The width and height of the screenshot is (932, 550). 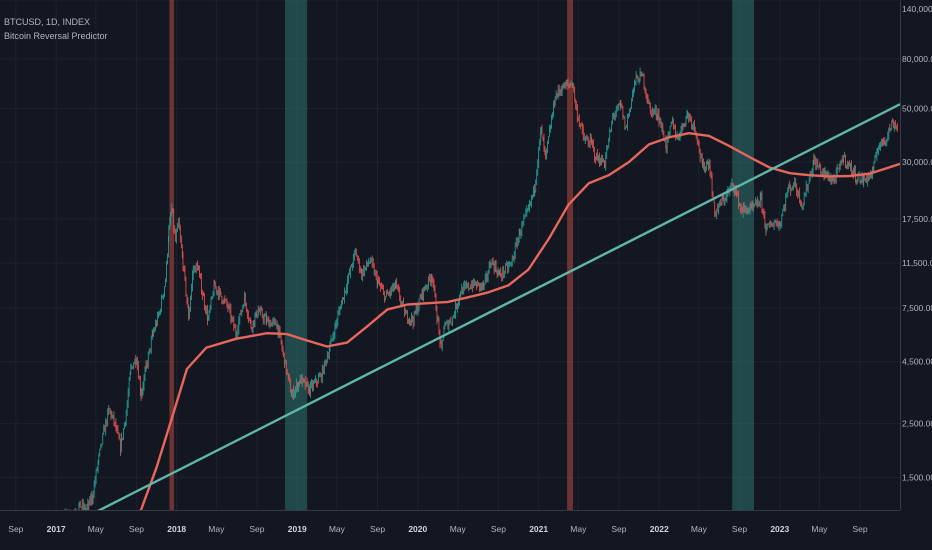 What do you see at coordinates (917, 219) in the screenshot?
I see `y-tick-label: 17,500.00` at bounding box center [917, 219].